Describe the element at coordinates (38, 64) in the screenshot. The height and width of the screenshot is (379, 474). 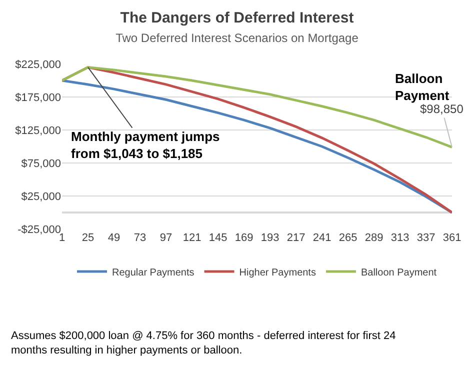
I see `y-tick-label: $225,000` at that location.